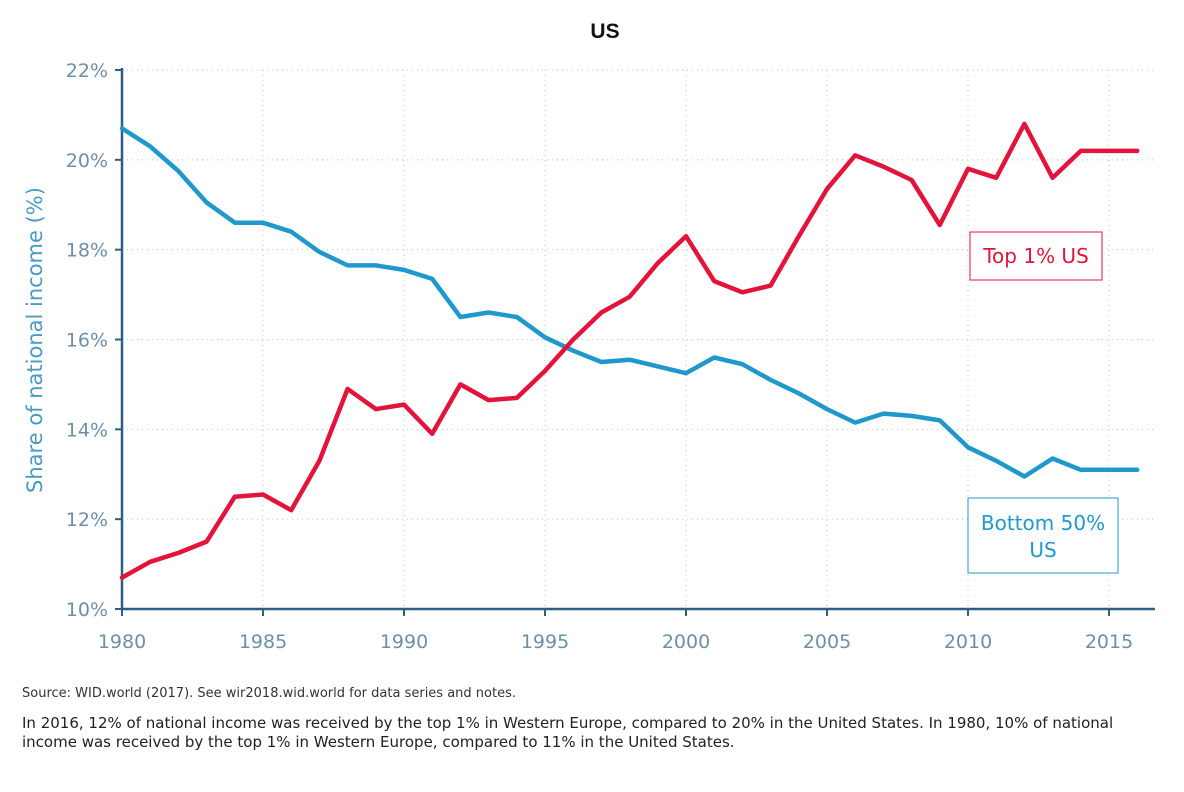 The width and height of the screenshot is (1184, 792). I want to click on legend: Top 1% US Bottom 50% US, so click(1043, 402).